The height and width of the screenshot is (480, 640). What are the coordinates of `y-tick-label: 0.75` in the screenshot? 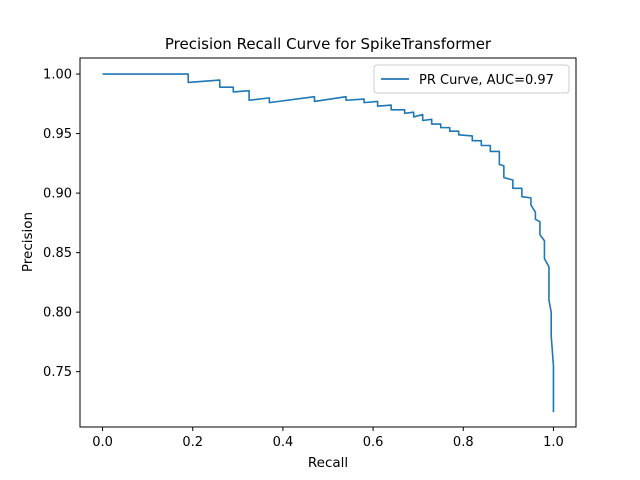 It's located at (57, 372).